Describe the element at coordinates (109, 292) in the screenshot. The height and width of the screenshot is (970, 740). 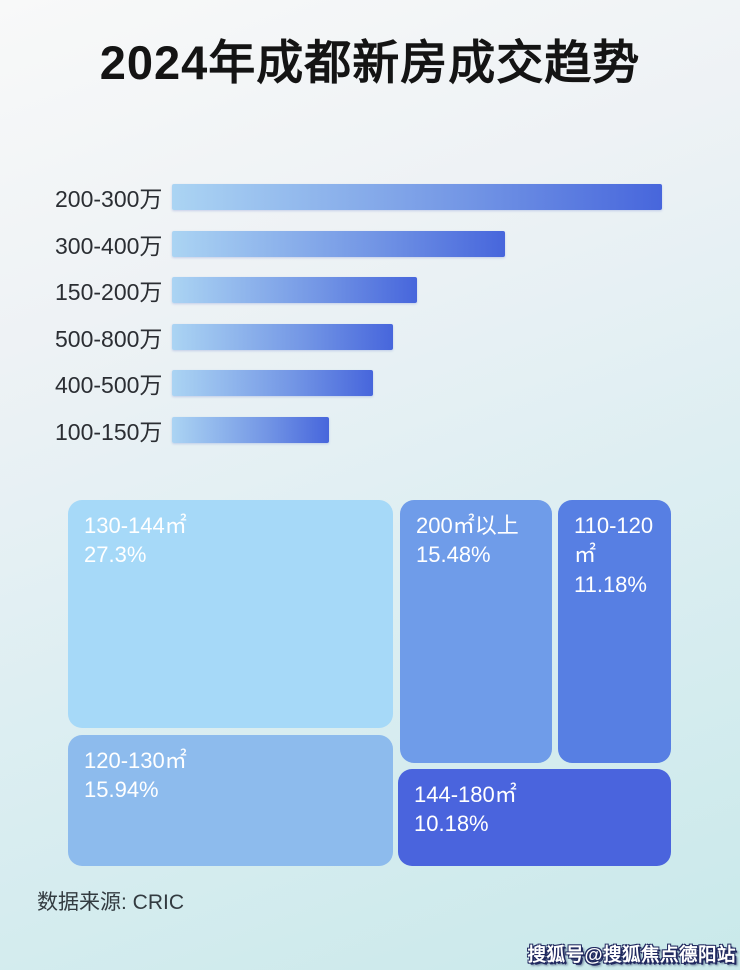
I see `bar-category-label: 150-200万` at that location.